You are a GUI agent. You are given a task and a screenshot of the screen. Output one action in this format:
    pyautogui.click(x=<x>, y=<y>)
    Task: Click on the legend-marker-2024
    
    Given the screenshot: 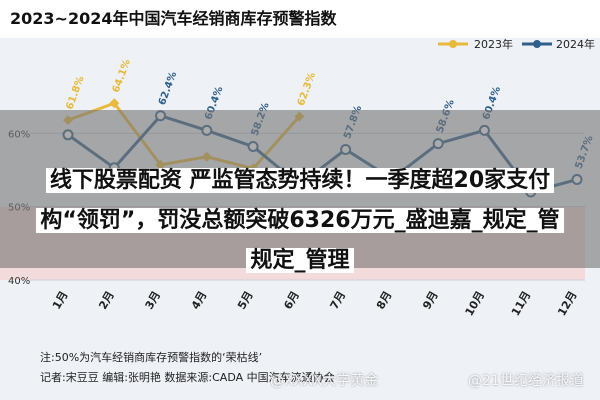 What is the action you would take?
    pyautogui.click(x=537, y=44)
    